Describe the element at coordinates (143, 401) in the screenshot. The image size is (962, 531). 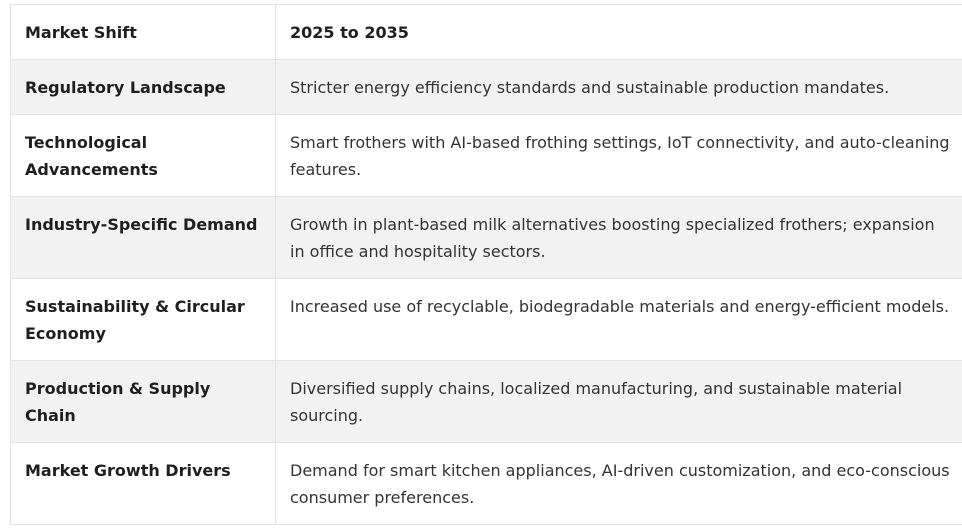
I see `market-shift-cell: Production & Supply Chain` at that location.